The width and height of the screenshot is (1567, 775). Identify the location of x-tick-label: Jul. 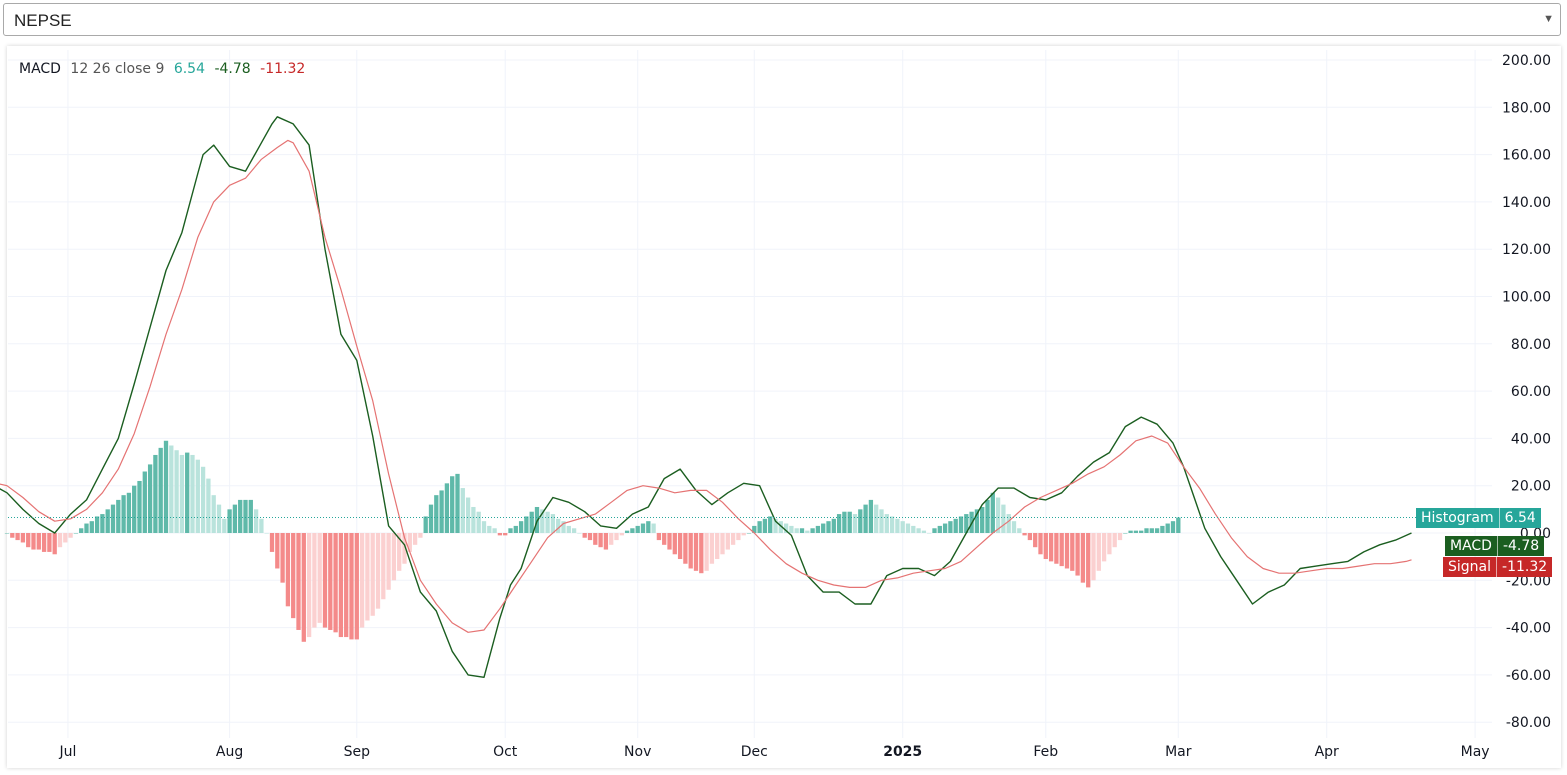
(67, 752).